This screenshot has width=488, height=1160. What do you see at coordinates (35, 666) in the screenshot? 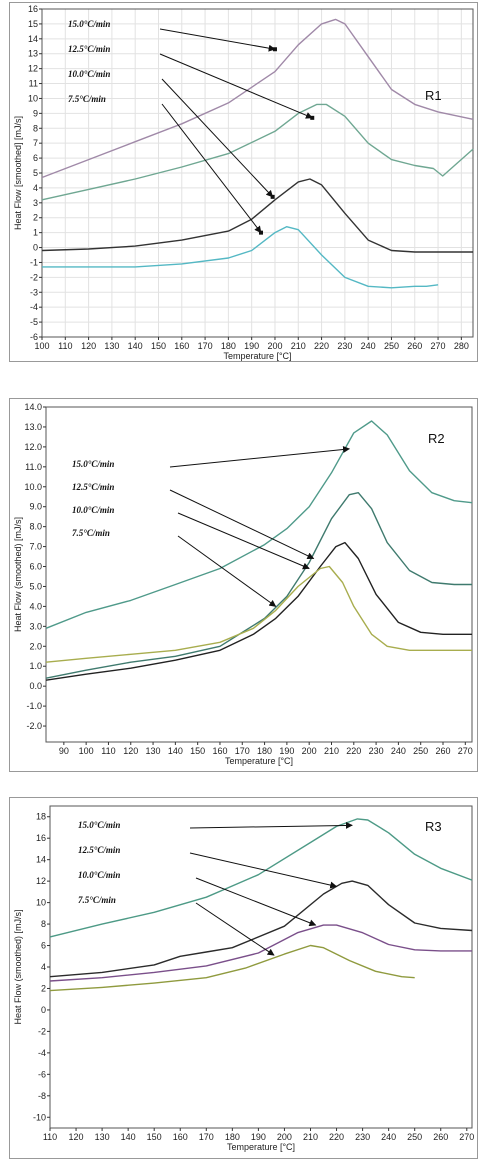
I see `y-tick-label: 1.0` at bounding box center [35, 666].